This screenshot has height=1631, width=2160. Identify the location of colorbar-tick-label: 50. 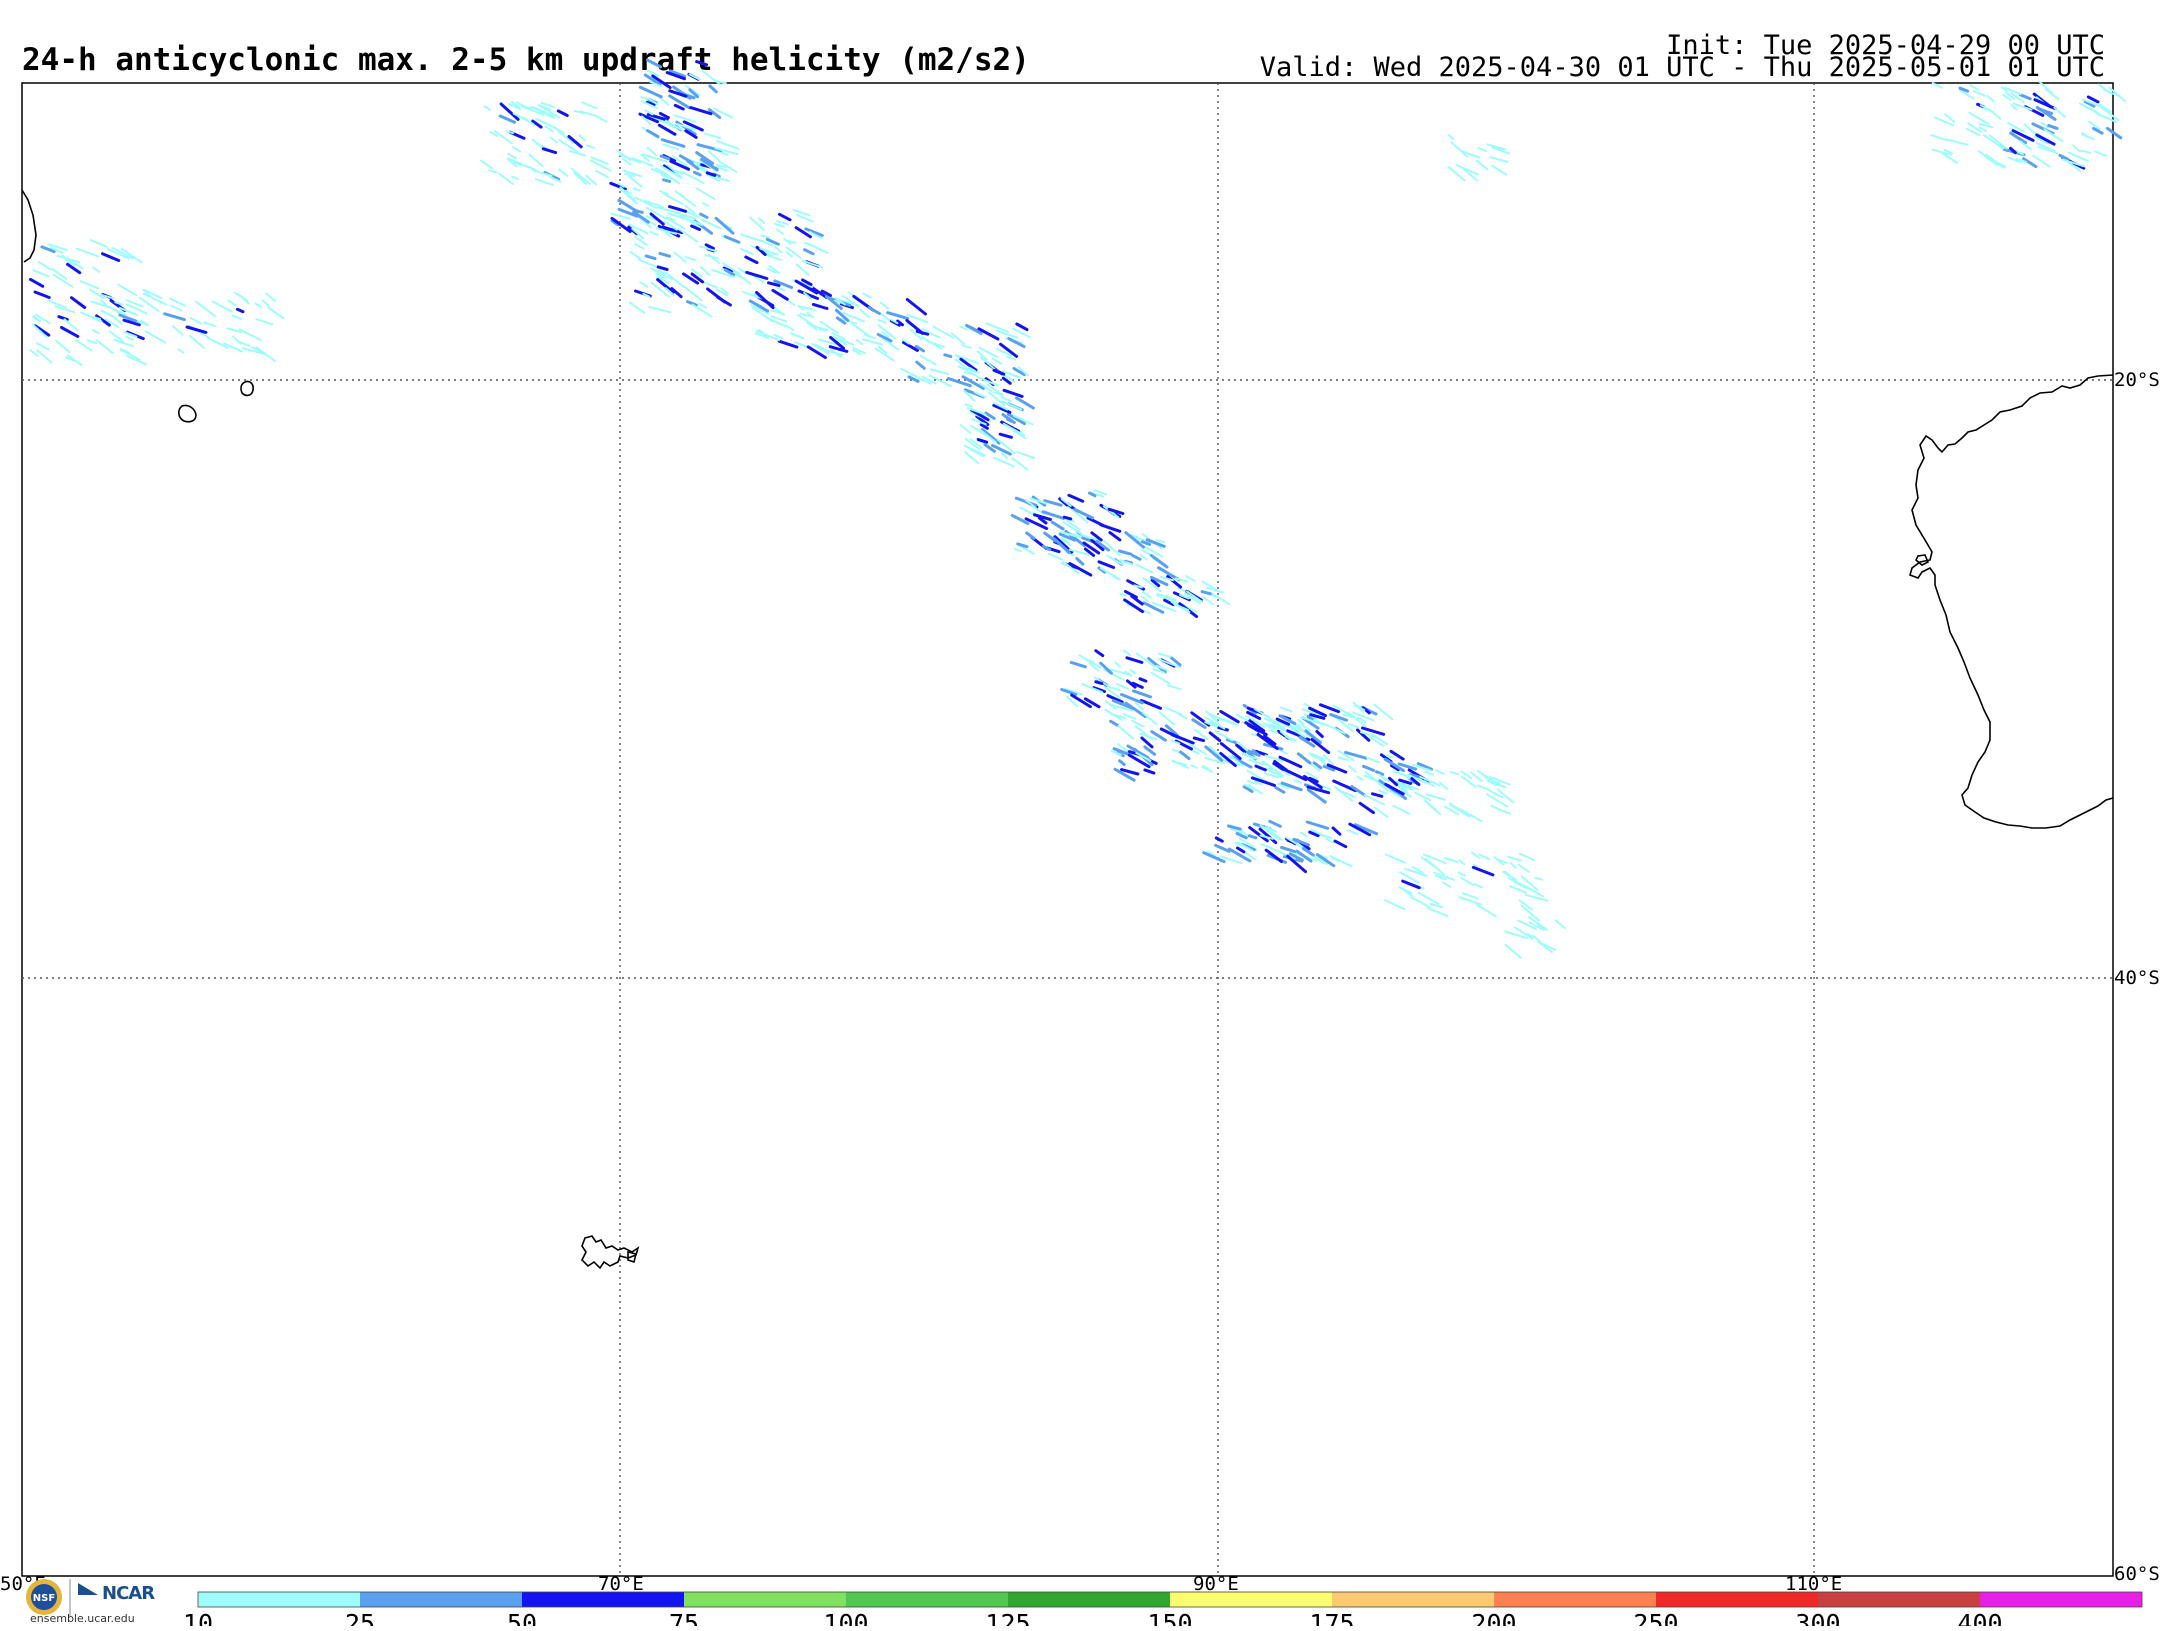
(522, 1617).